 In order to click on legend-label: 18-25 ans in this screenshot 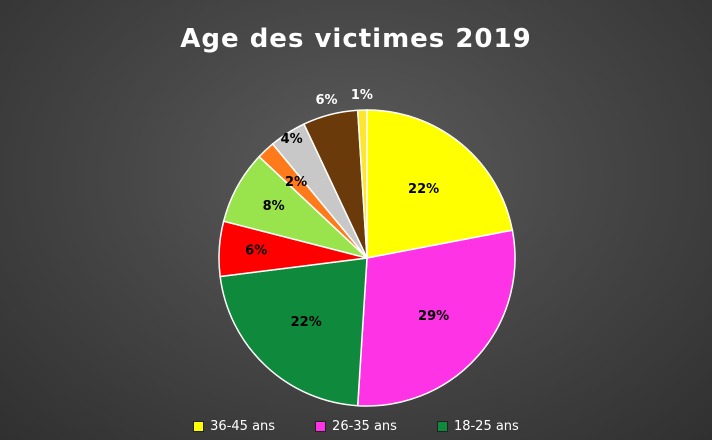, I will do `click(486, 426)`.